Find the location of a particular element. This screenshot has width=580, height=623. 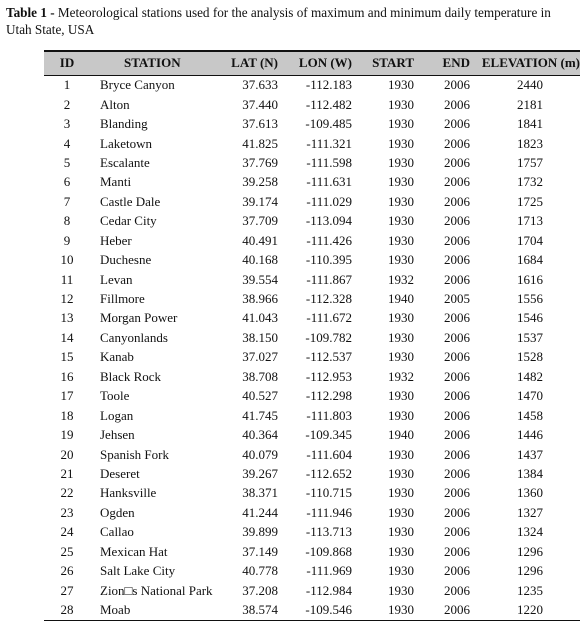

cell-start: 1940 is located at coordinates (401, 299).